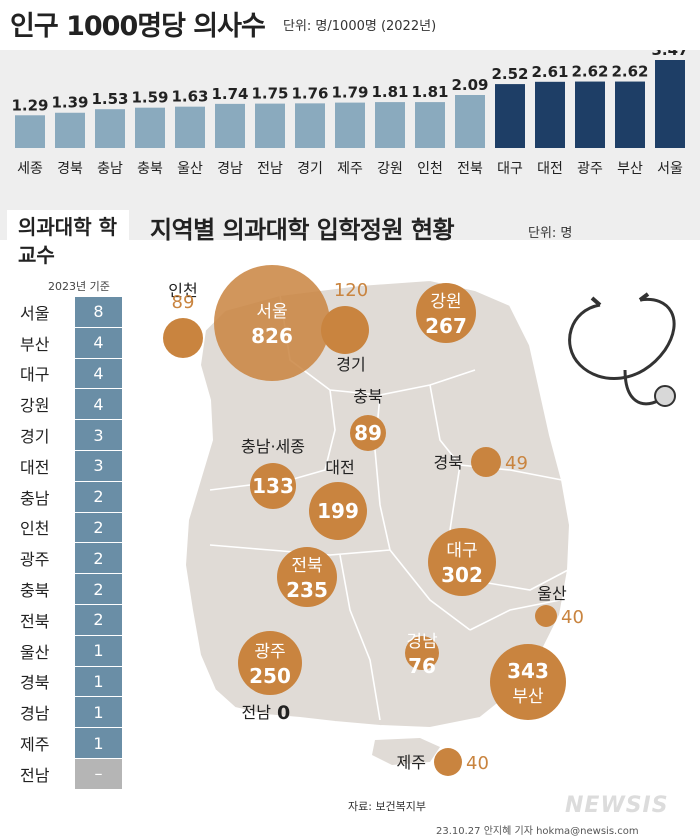 The width and height of the screenshot is (700, 837). I want to click on region-label: 대전, so click(339, 467).